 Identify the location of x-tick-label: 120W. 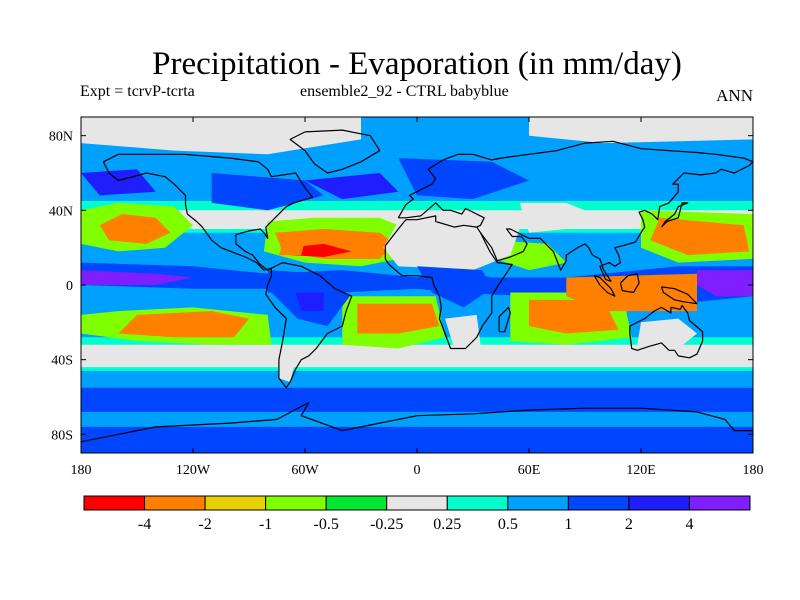
(193, 470).